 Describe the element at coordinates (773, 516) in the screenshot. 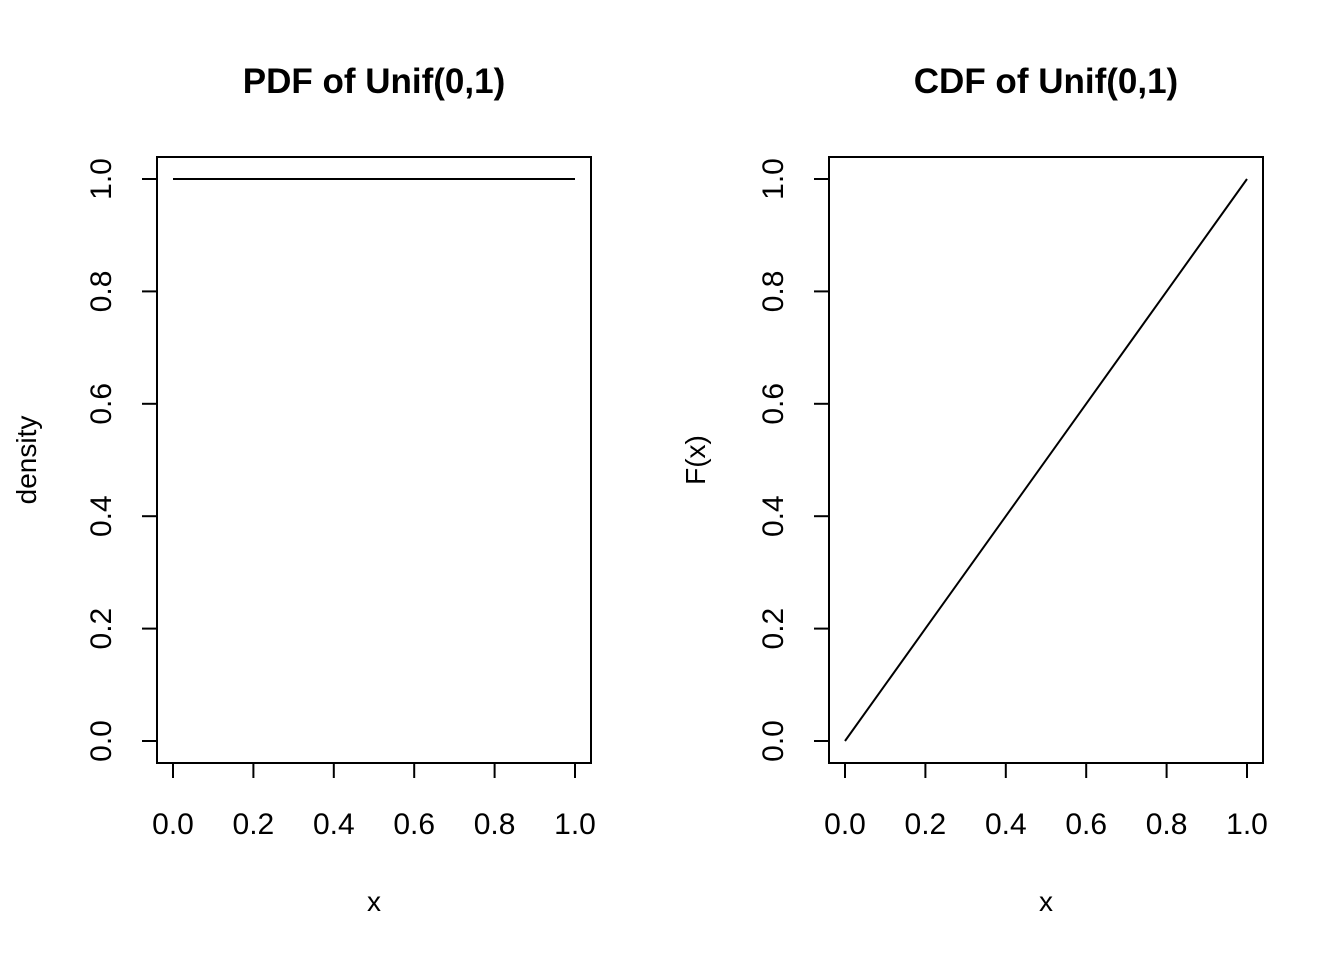

I see `cdf-y-tick-label: 0.4` at that location.